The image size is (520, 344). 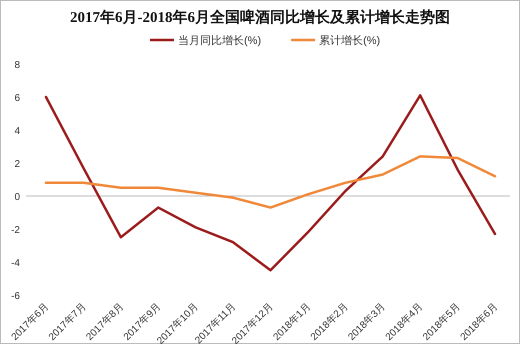 I want to click on y-tick-label: -6, so click(x=15, y=296).